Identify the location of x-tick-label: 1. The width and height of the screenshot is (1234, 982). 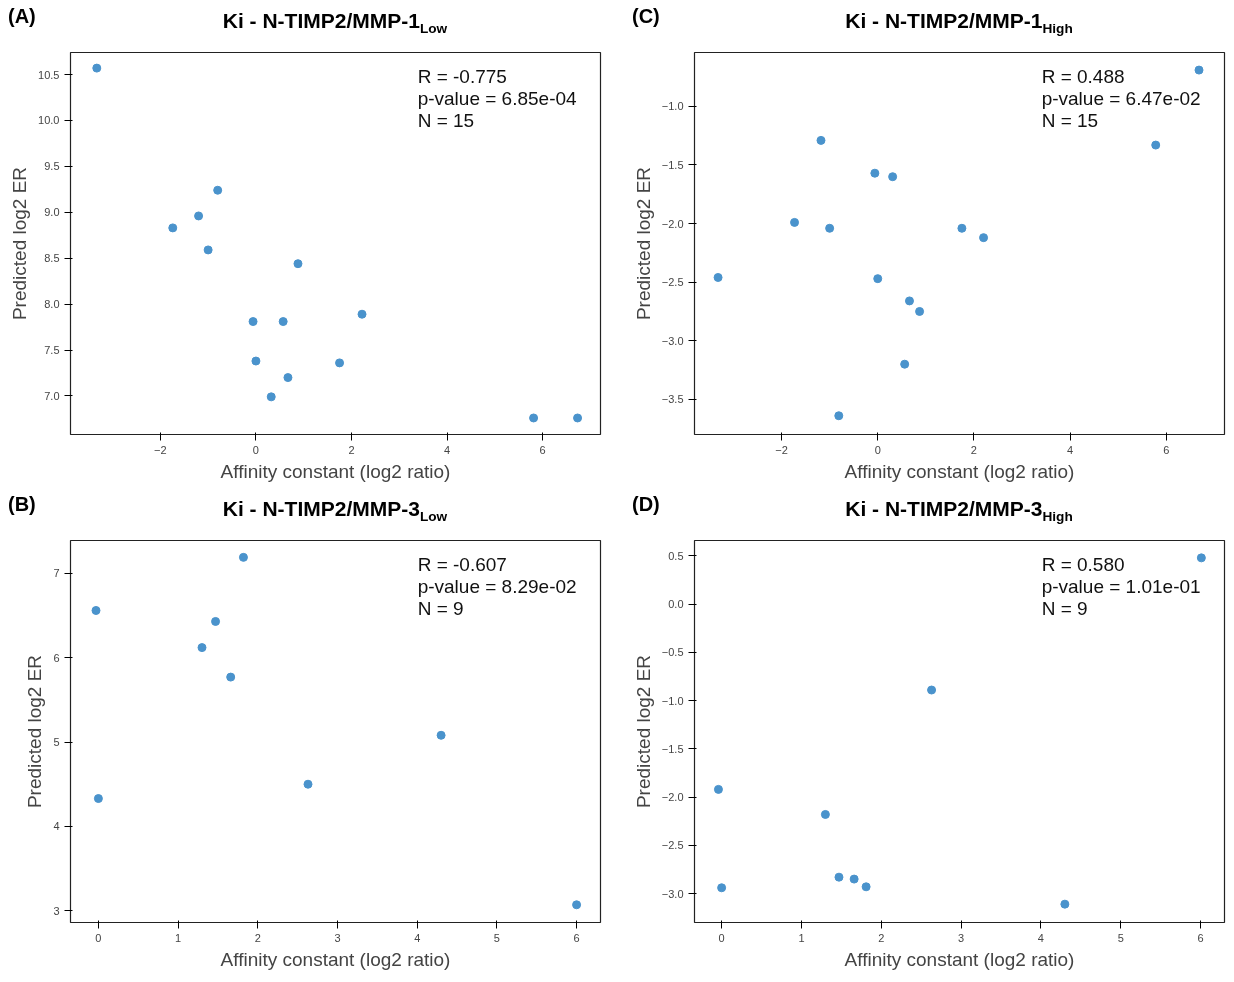
(178, 937).